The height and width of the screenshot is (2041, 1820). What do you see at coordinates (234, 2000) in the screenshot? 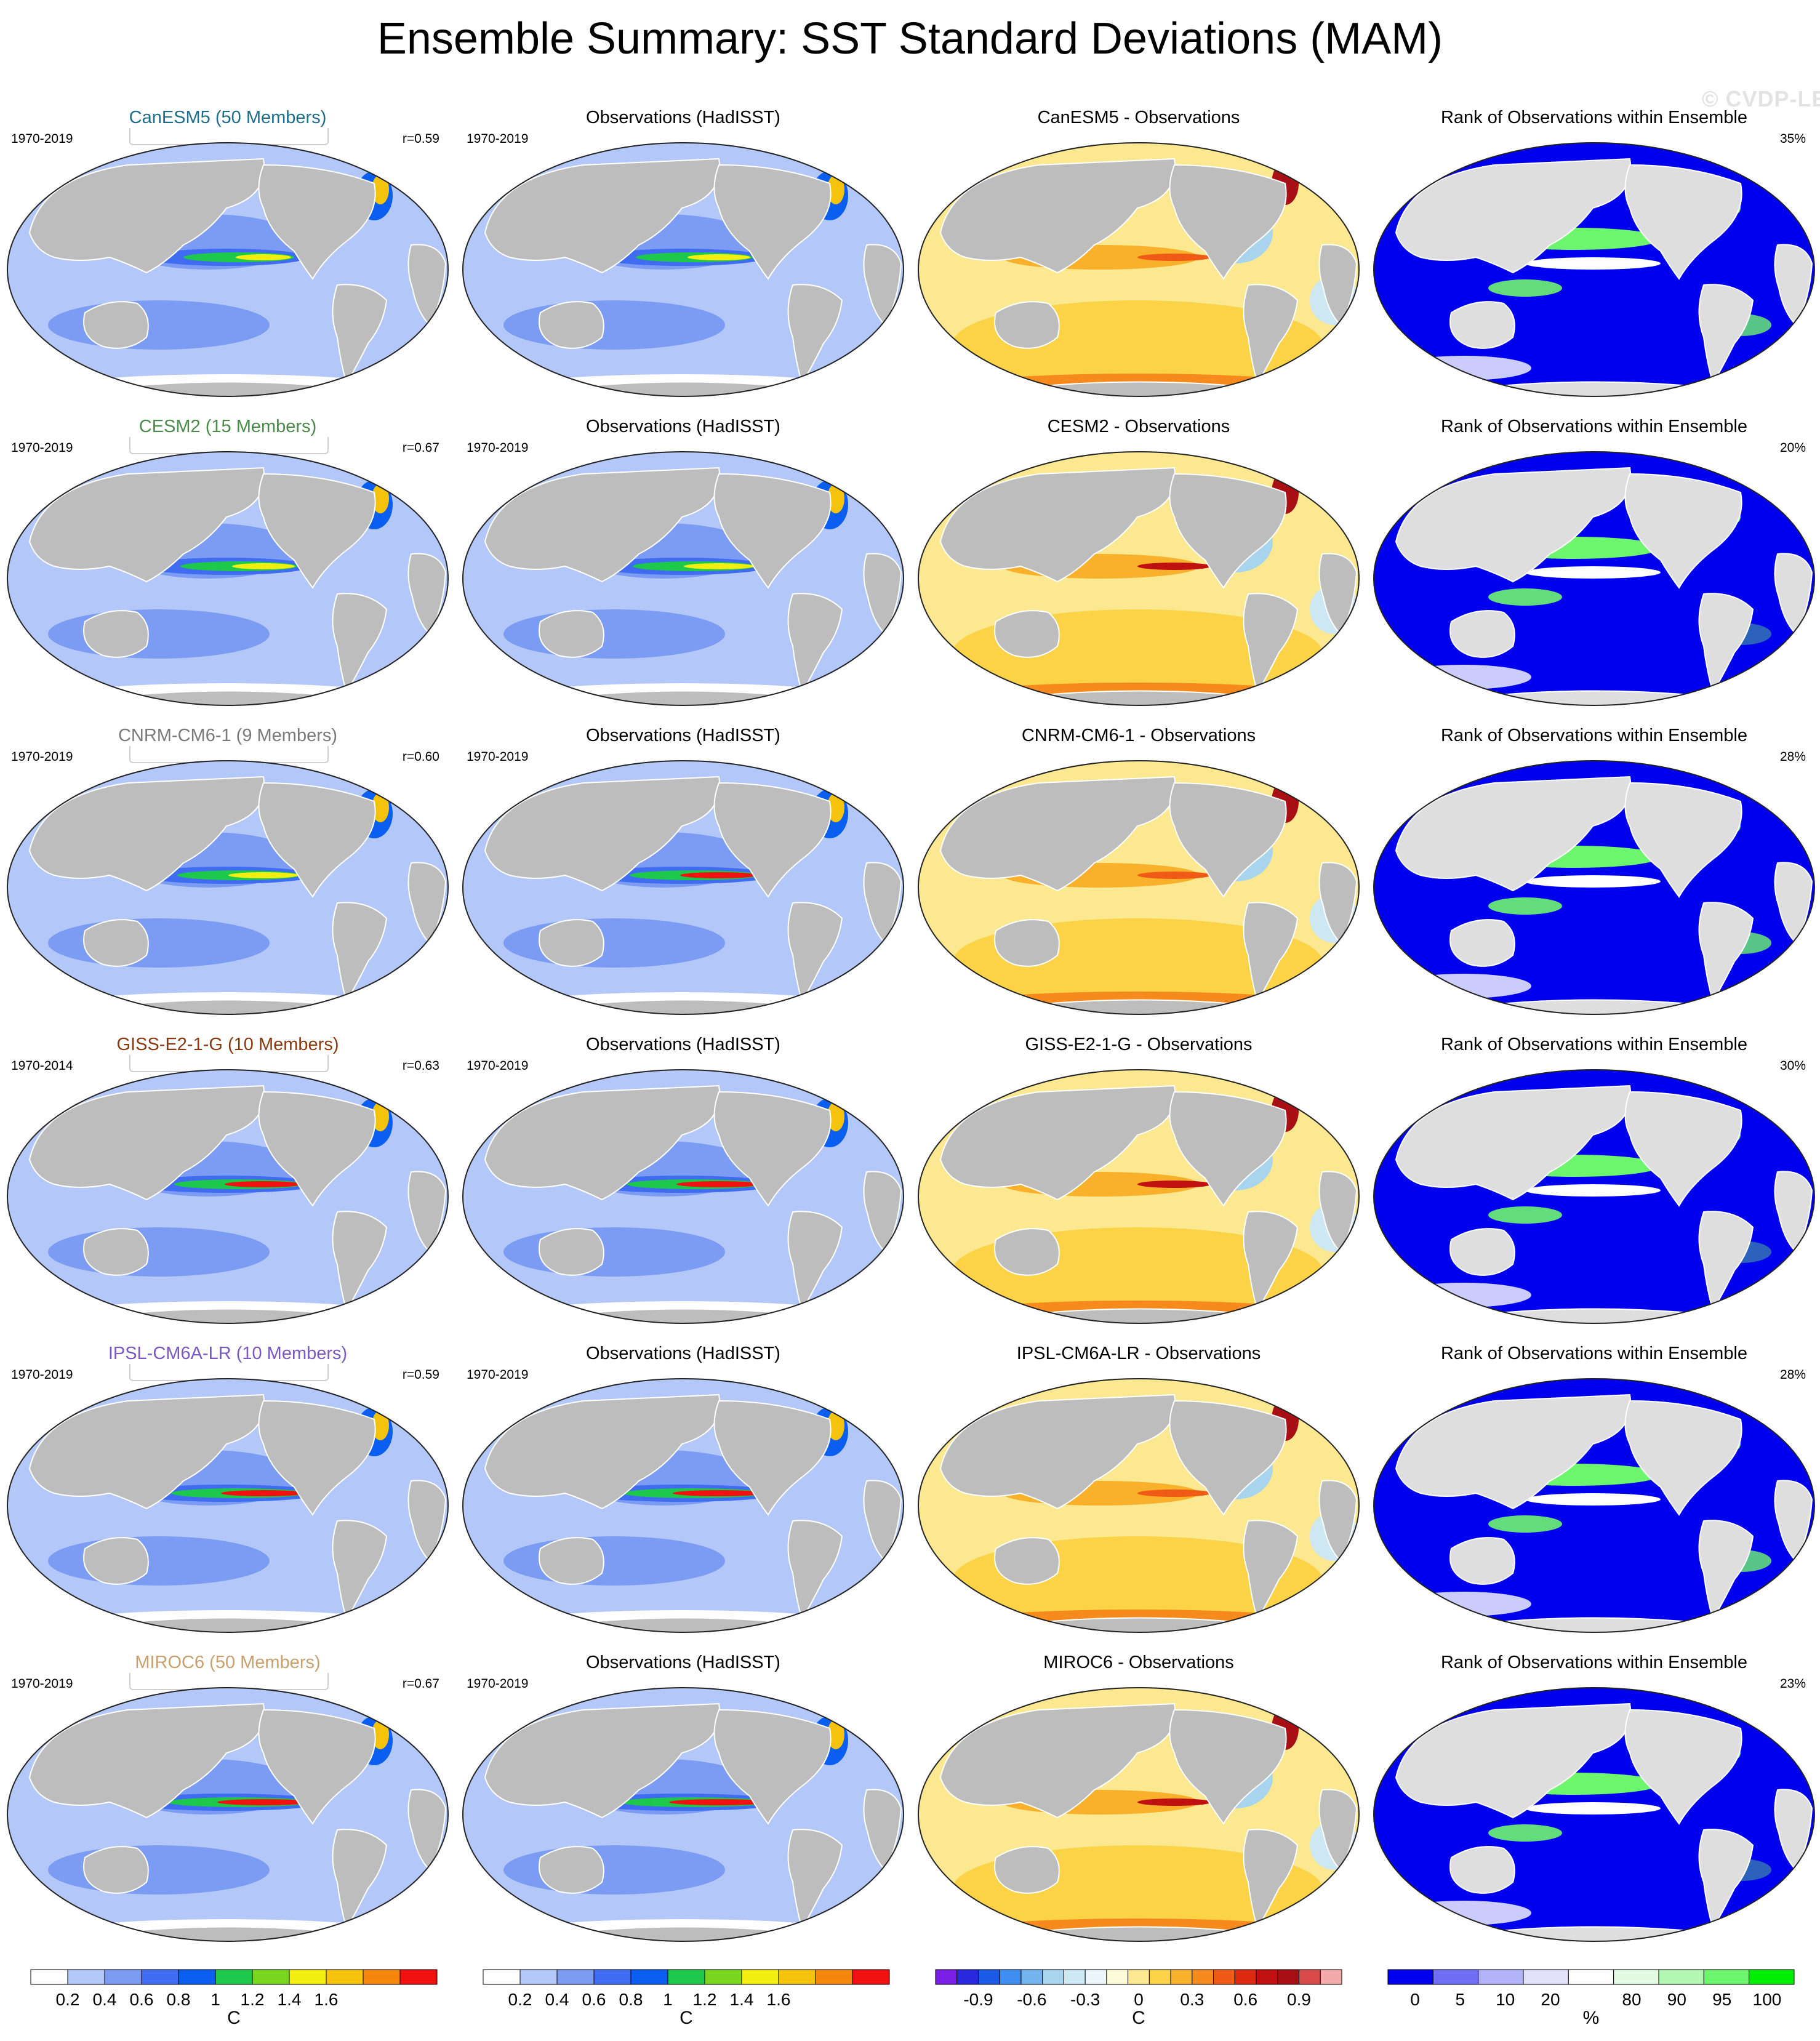
I see `colorbar-0: 0.2 0.4 0.6 0.8 1 1.2 1.4 1.6 C` at bounding box center [234, 2000].